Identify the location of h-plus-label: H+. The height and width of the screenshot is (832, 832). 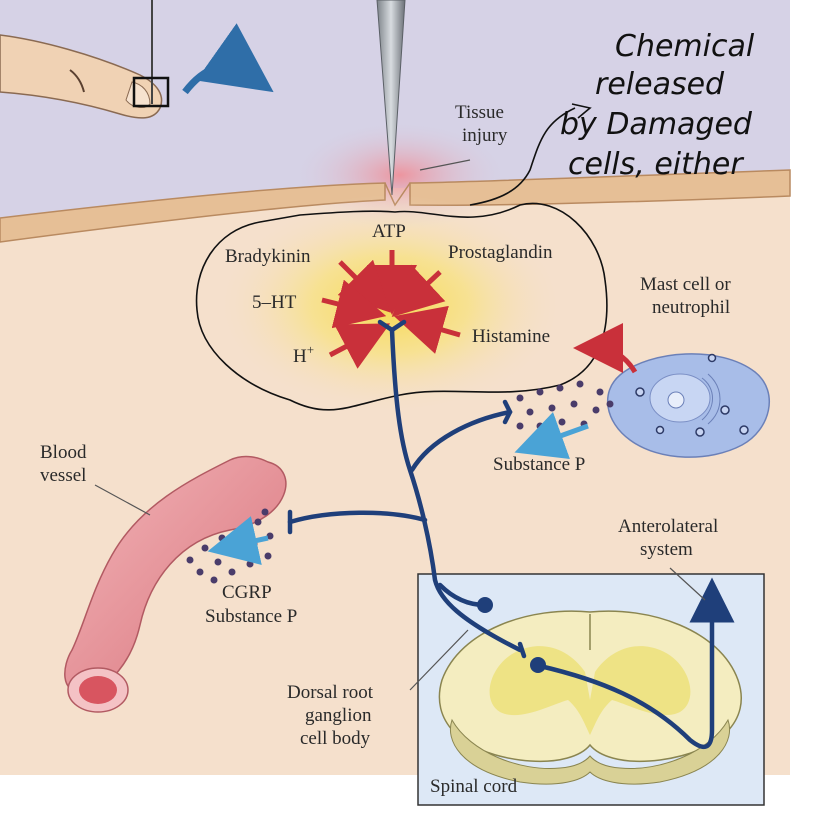
(303, 354).